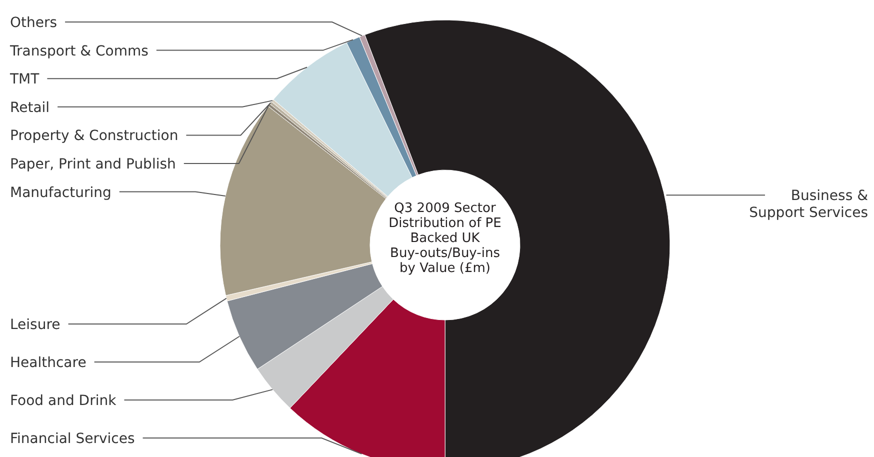 This screenshot has height=457, width=874. What do you see at coordinates (35, 325) in the screenshot?
I see `slice-label: Leisure` at bounding box center [35, 325].